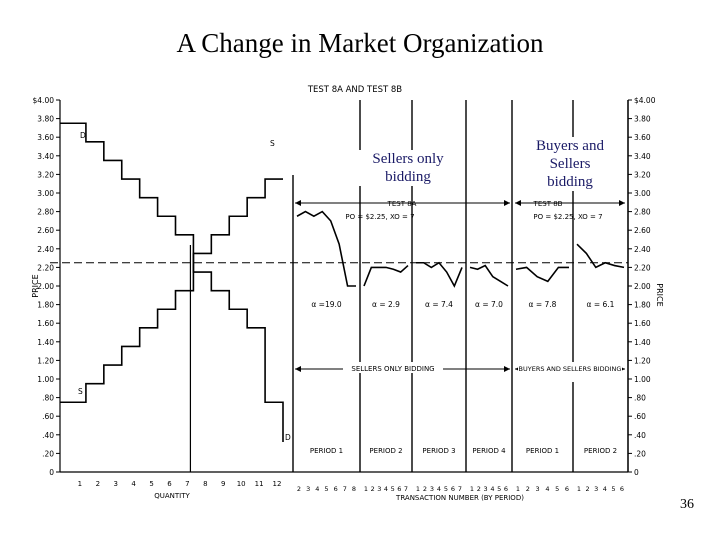 This screenshot has height=540, width=720. Describe the element at coordinates (642, 174) in the screenshot. I see `y-tick-label-right: 3.20` at that location.